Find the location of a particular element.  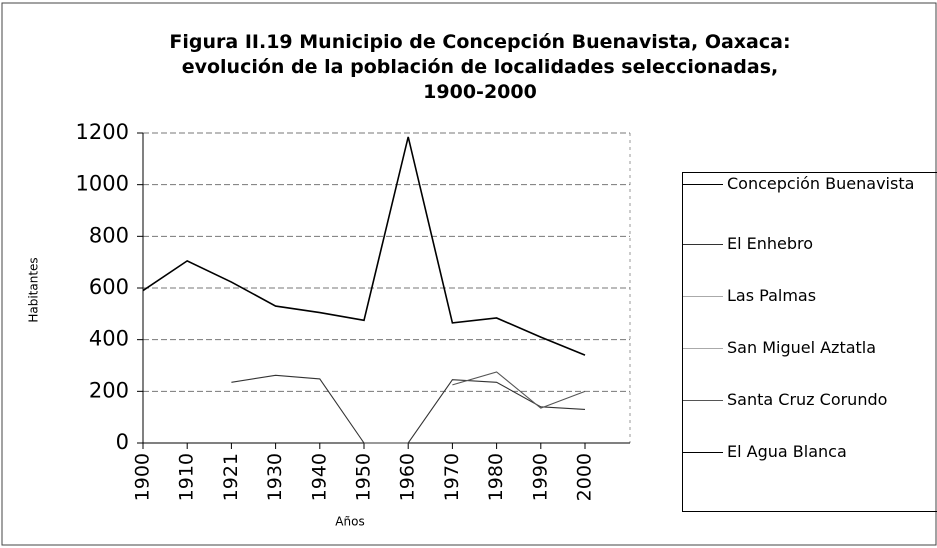

legend-item: El Enhebro is located at coordinates (810, 244).